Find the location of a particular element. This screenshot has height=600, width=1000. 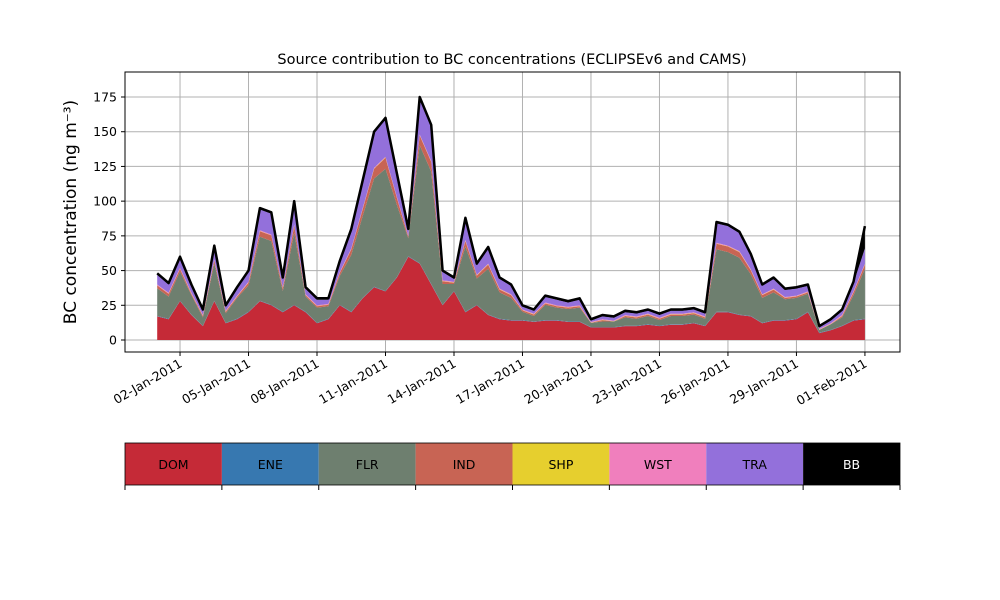

y-tick-label: 75 is located at coordinates (109, 235).